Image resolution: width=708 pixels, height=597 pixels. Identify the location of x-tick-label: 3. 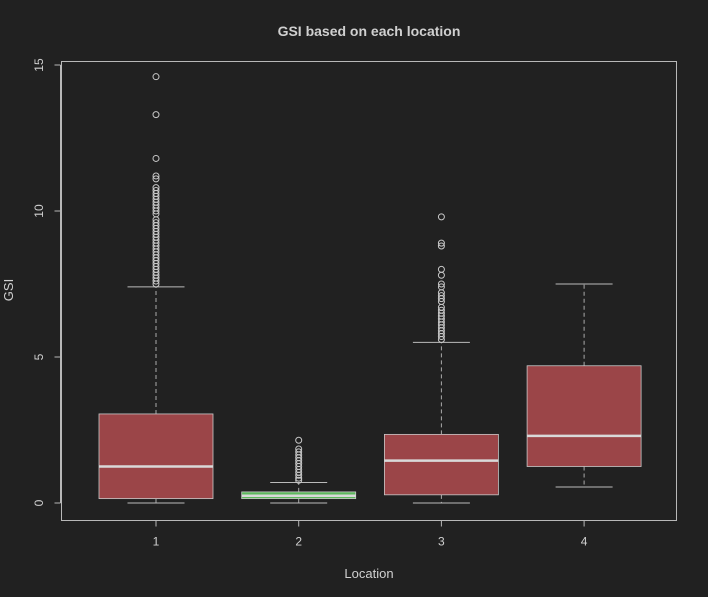
(441, 542).